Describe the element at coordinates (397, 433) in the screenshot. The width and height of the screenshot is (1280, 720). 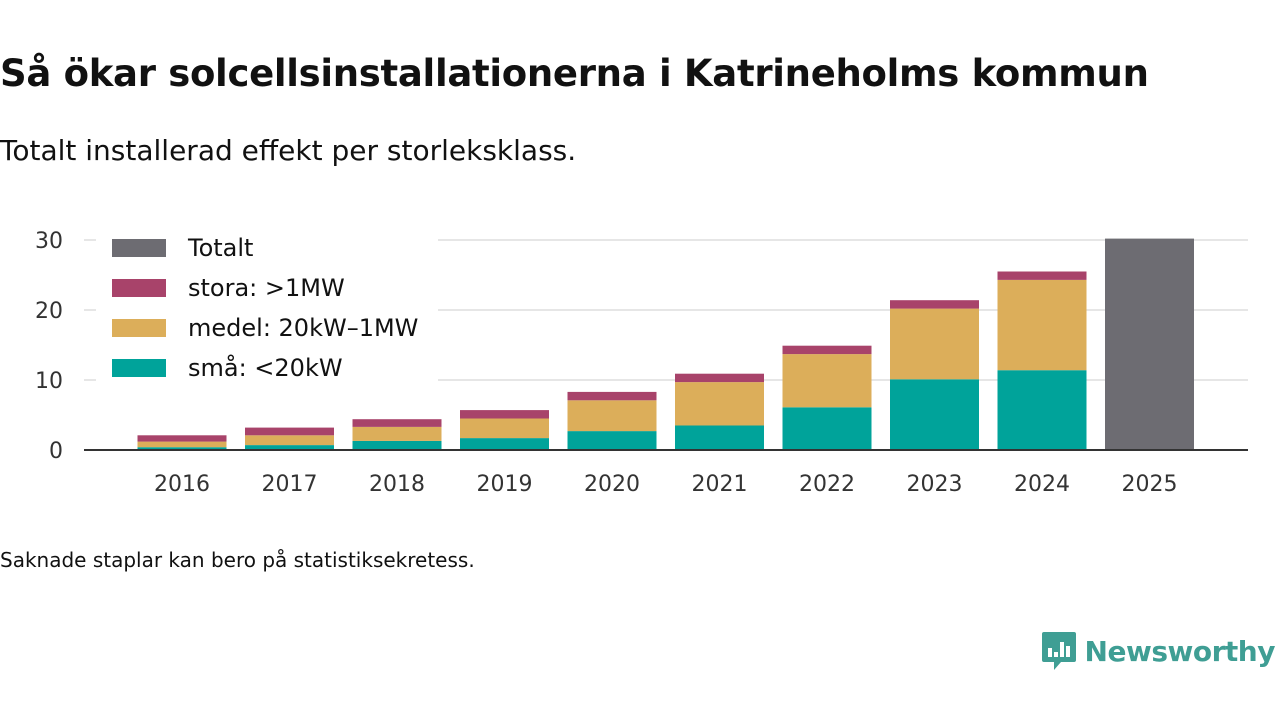
I see `bar-medel-2018` at that location.